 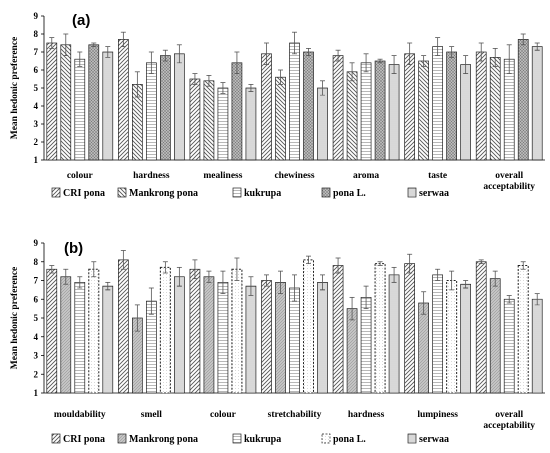 What do you see at coordinates (437, 176) in the screenshot?
I see `x-category-label: taste` at bounding box center [437, 176].